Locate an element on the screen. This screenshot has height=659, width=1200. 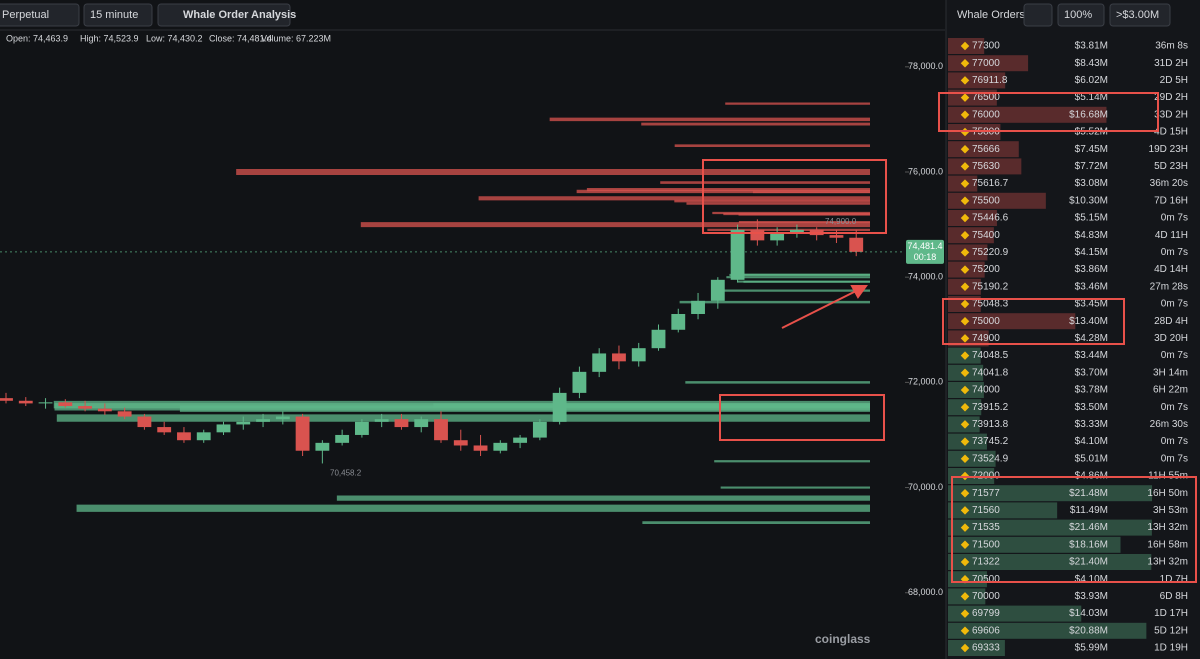
order-age: 31D 2H is located at coordinates (1171, 63).